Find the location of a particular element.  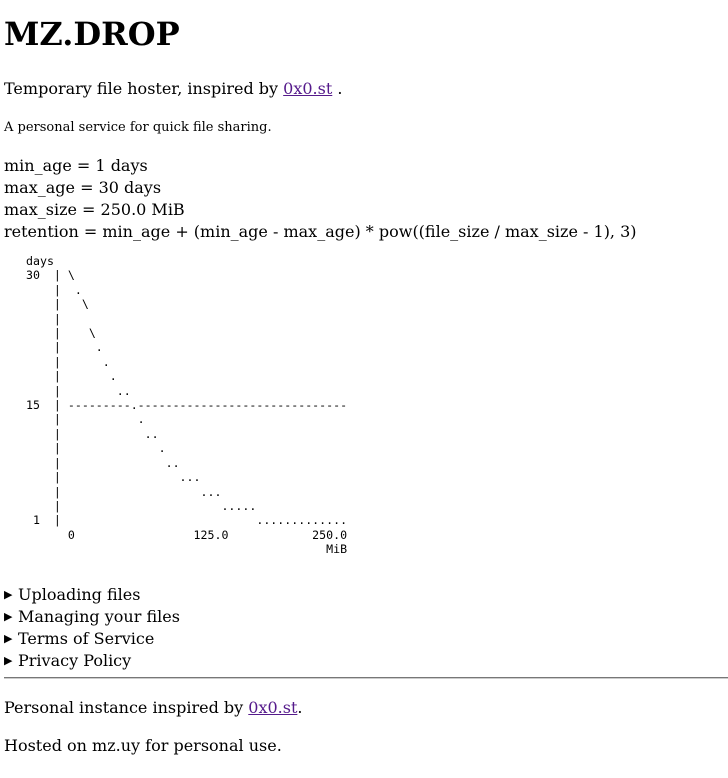

intro-suffix: . is located at coordinates (337, 88).